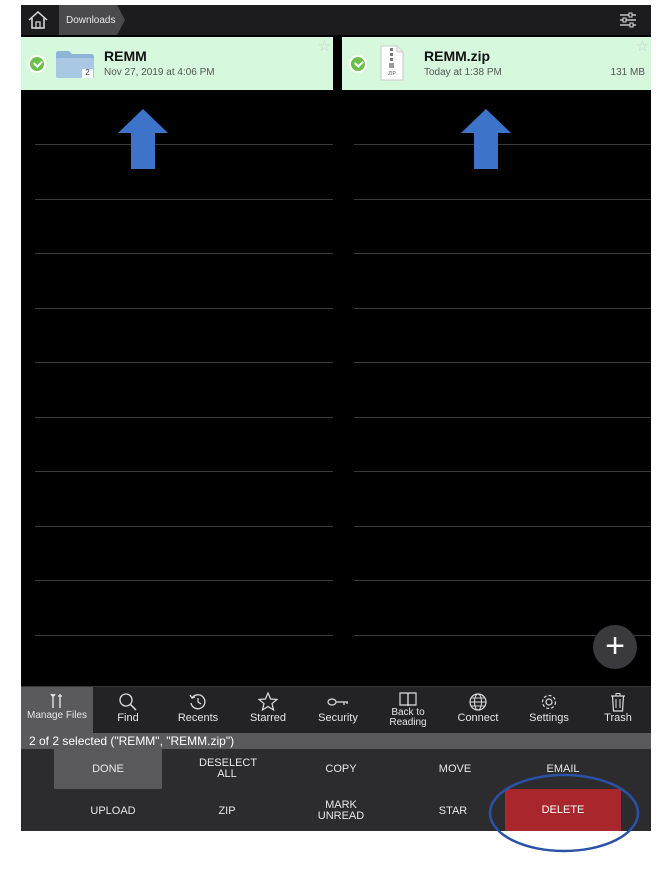 Image resolution: width=663 pixels, height=876 pixels. Describe the element at coordinates (478, 718) in the screenshot. I see `tab-label: Connect` at that location.